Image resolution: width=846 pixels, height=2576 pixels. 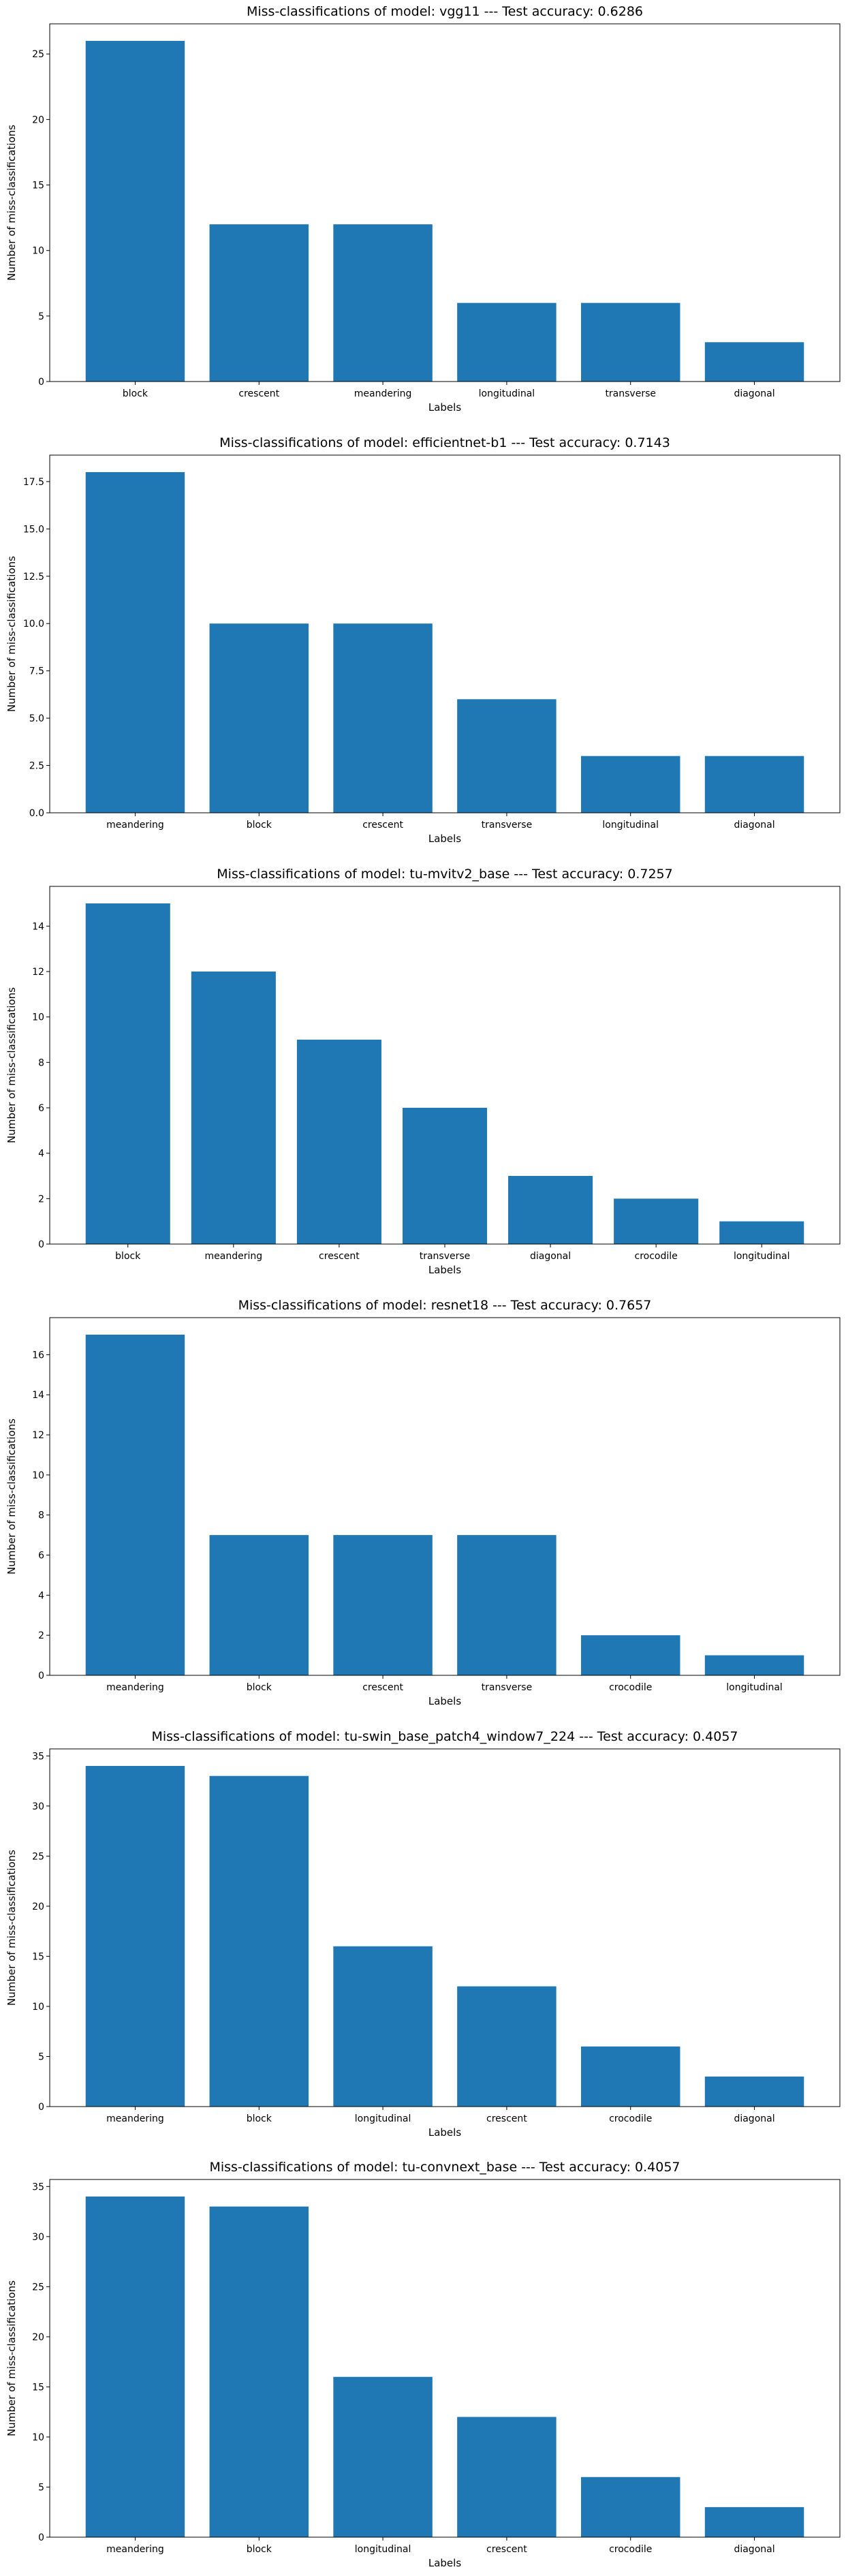 What do you see at coordinates (38, 1355) in the screenshot?
I see `y-tick-label: 16` at bounding box center [38, 1355].